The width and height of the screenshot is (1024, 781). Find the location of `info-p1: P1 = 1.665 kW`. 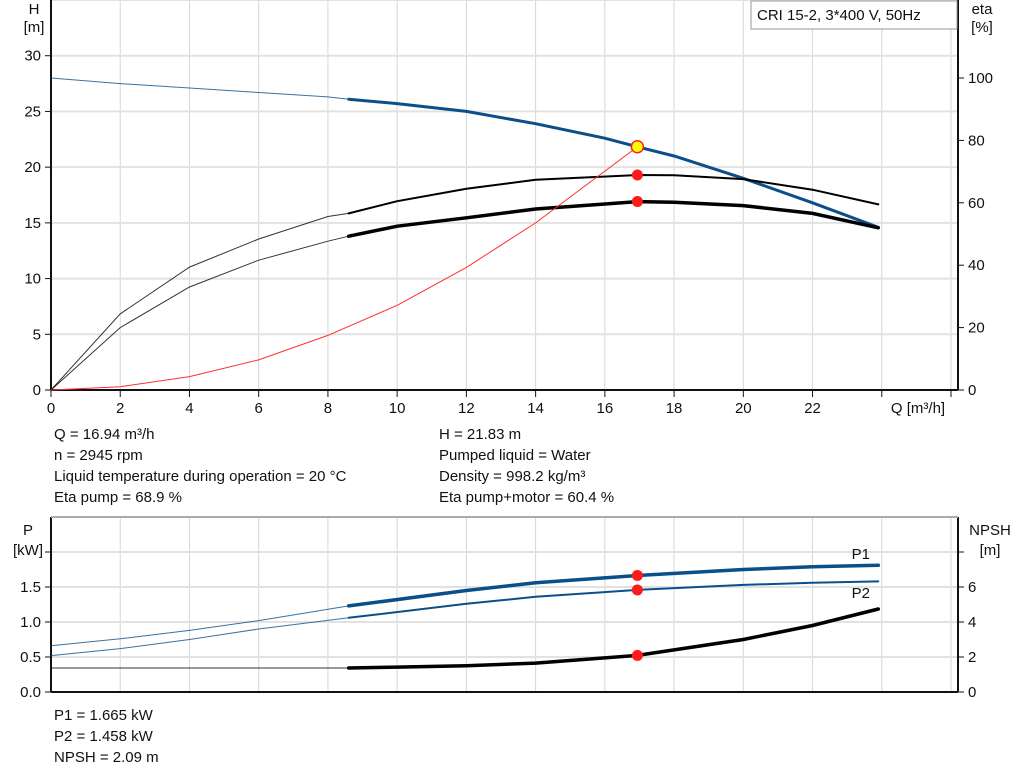

info-p1: P1 = 1.665 kW is located at coordinates (103, 715).